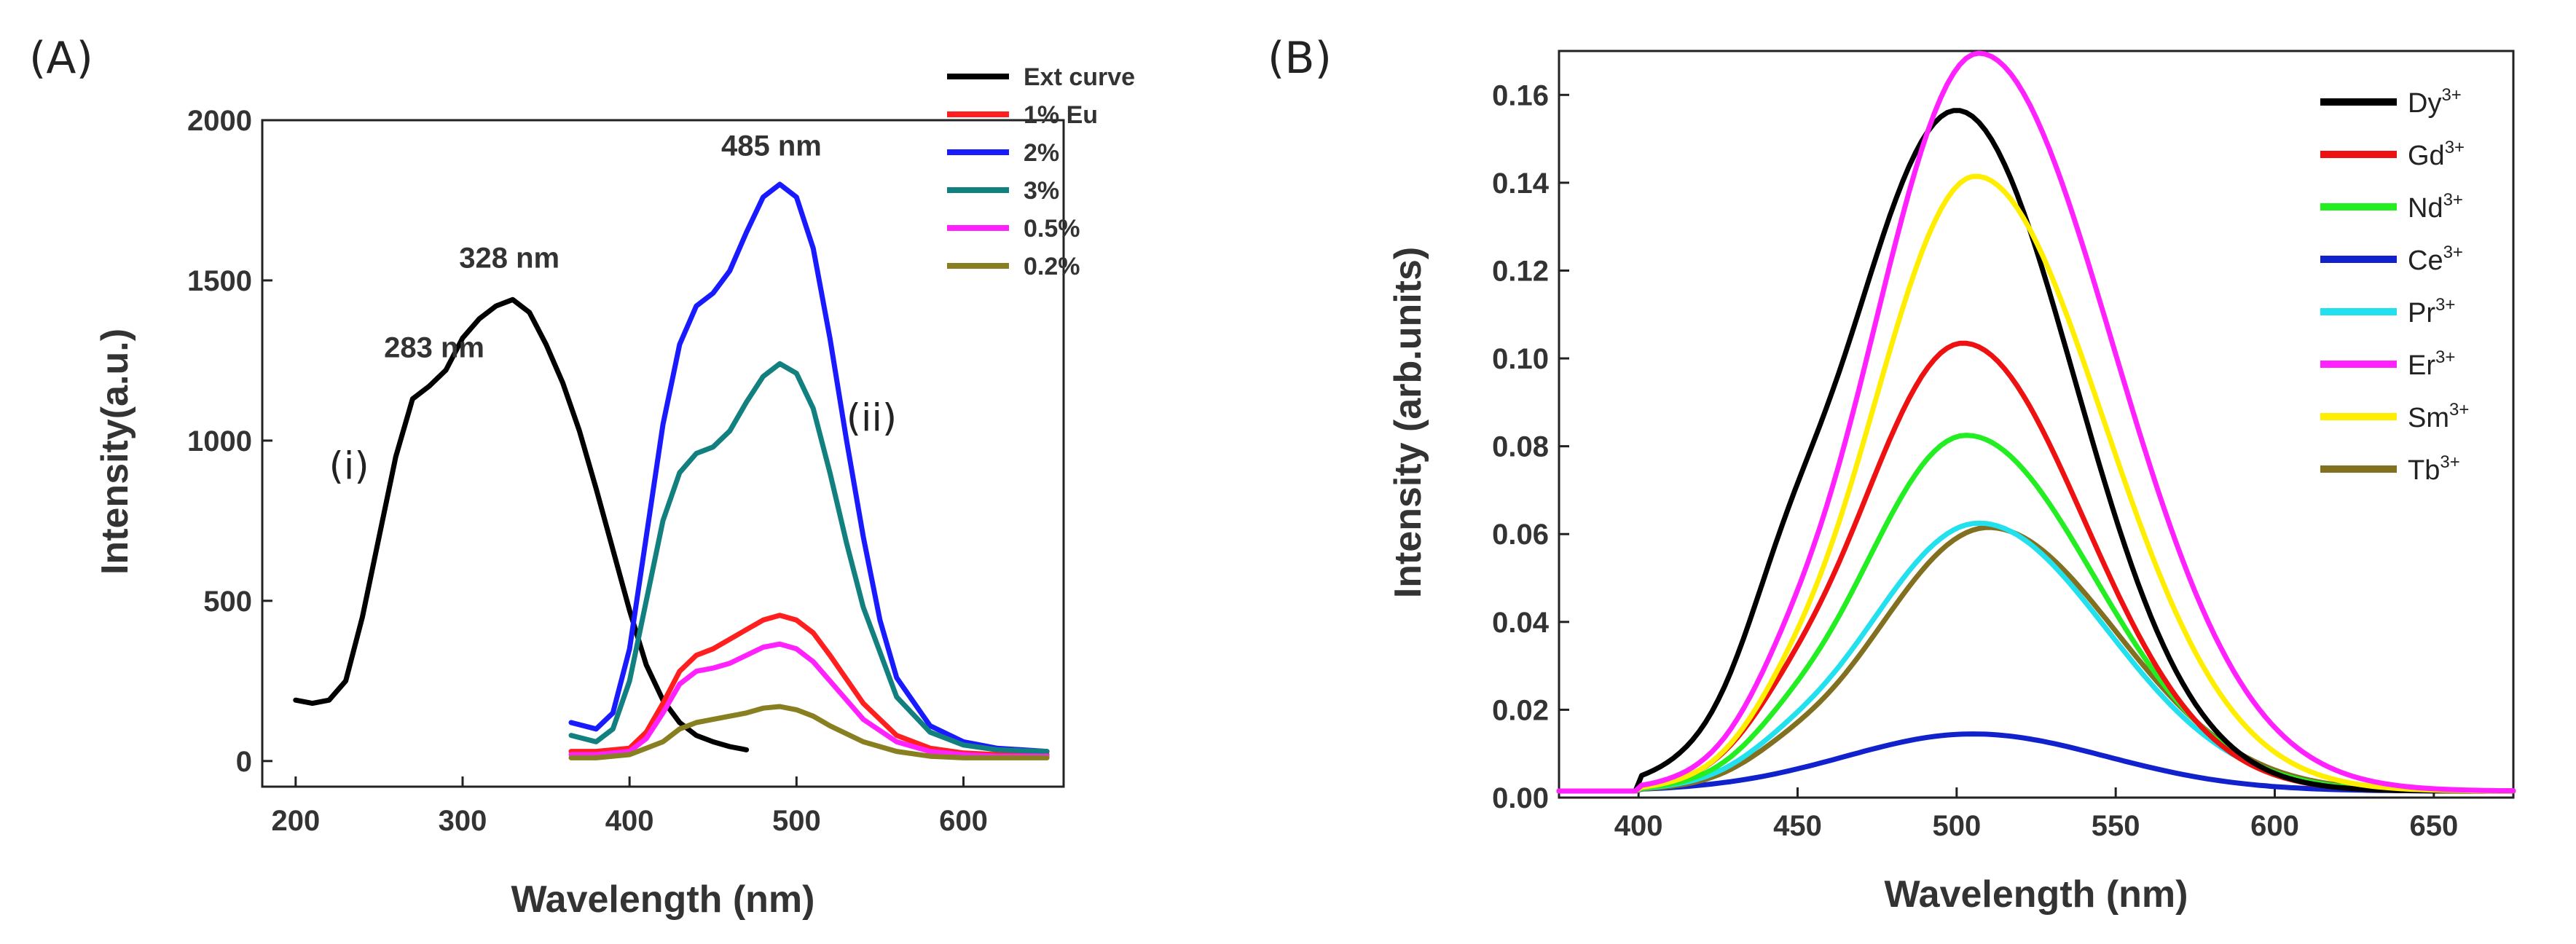  What do you see at coordinates (1520, 359) in the screenshot?
I see `panel-b-ytick-label: 0.10` at bounding box center [1520, 359].